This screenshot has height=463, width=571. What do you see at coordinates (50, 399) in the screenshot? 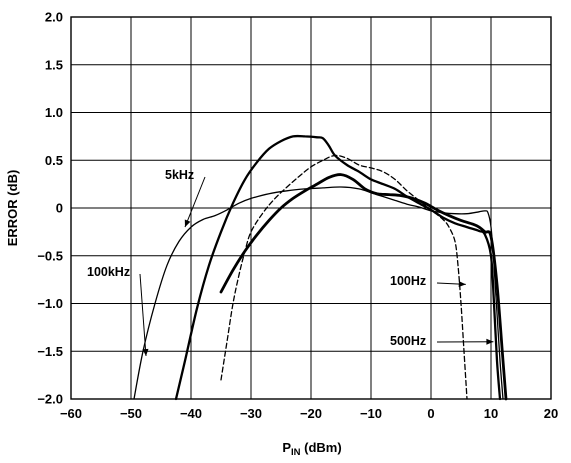
I see `y-tick-label: −2.0` at bounding box center [50, 399].